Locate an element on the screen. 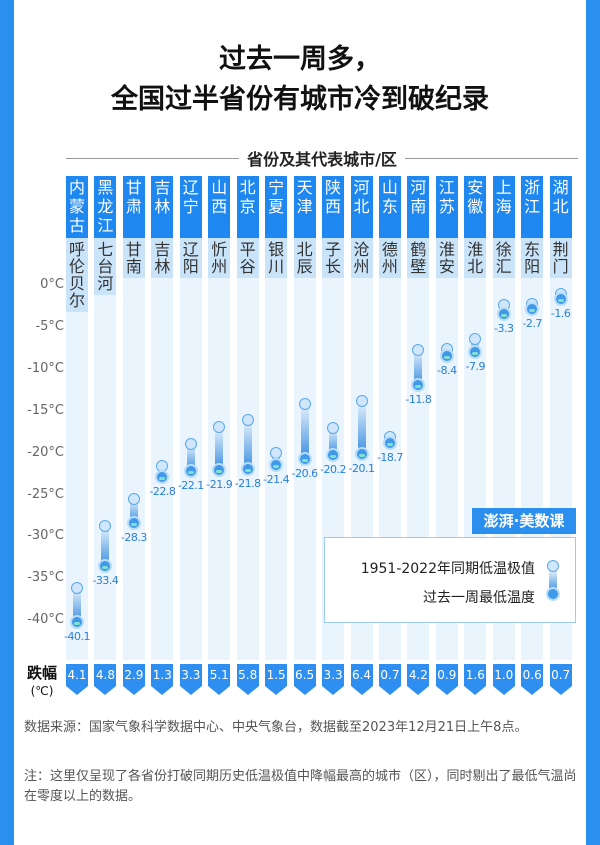  drop-value: 6.5 is located at coordinates (304, 679).